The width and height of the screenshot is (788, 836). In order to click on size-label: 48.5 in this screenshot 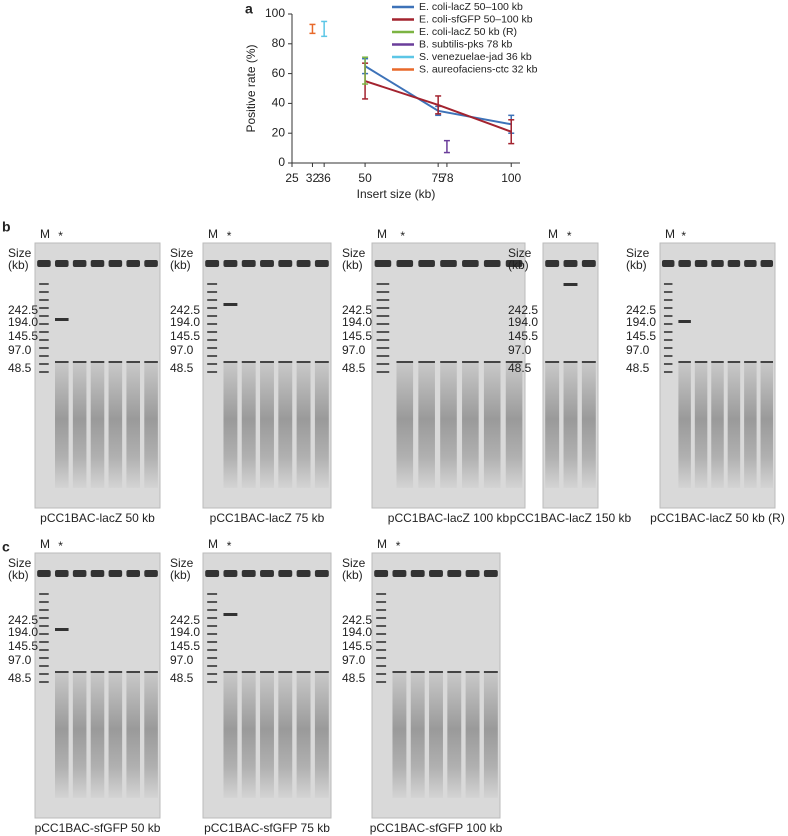, I will do `click(182, 368)`.